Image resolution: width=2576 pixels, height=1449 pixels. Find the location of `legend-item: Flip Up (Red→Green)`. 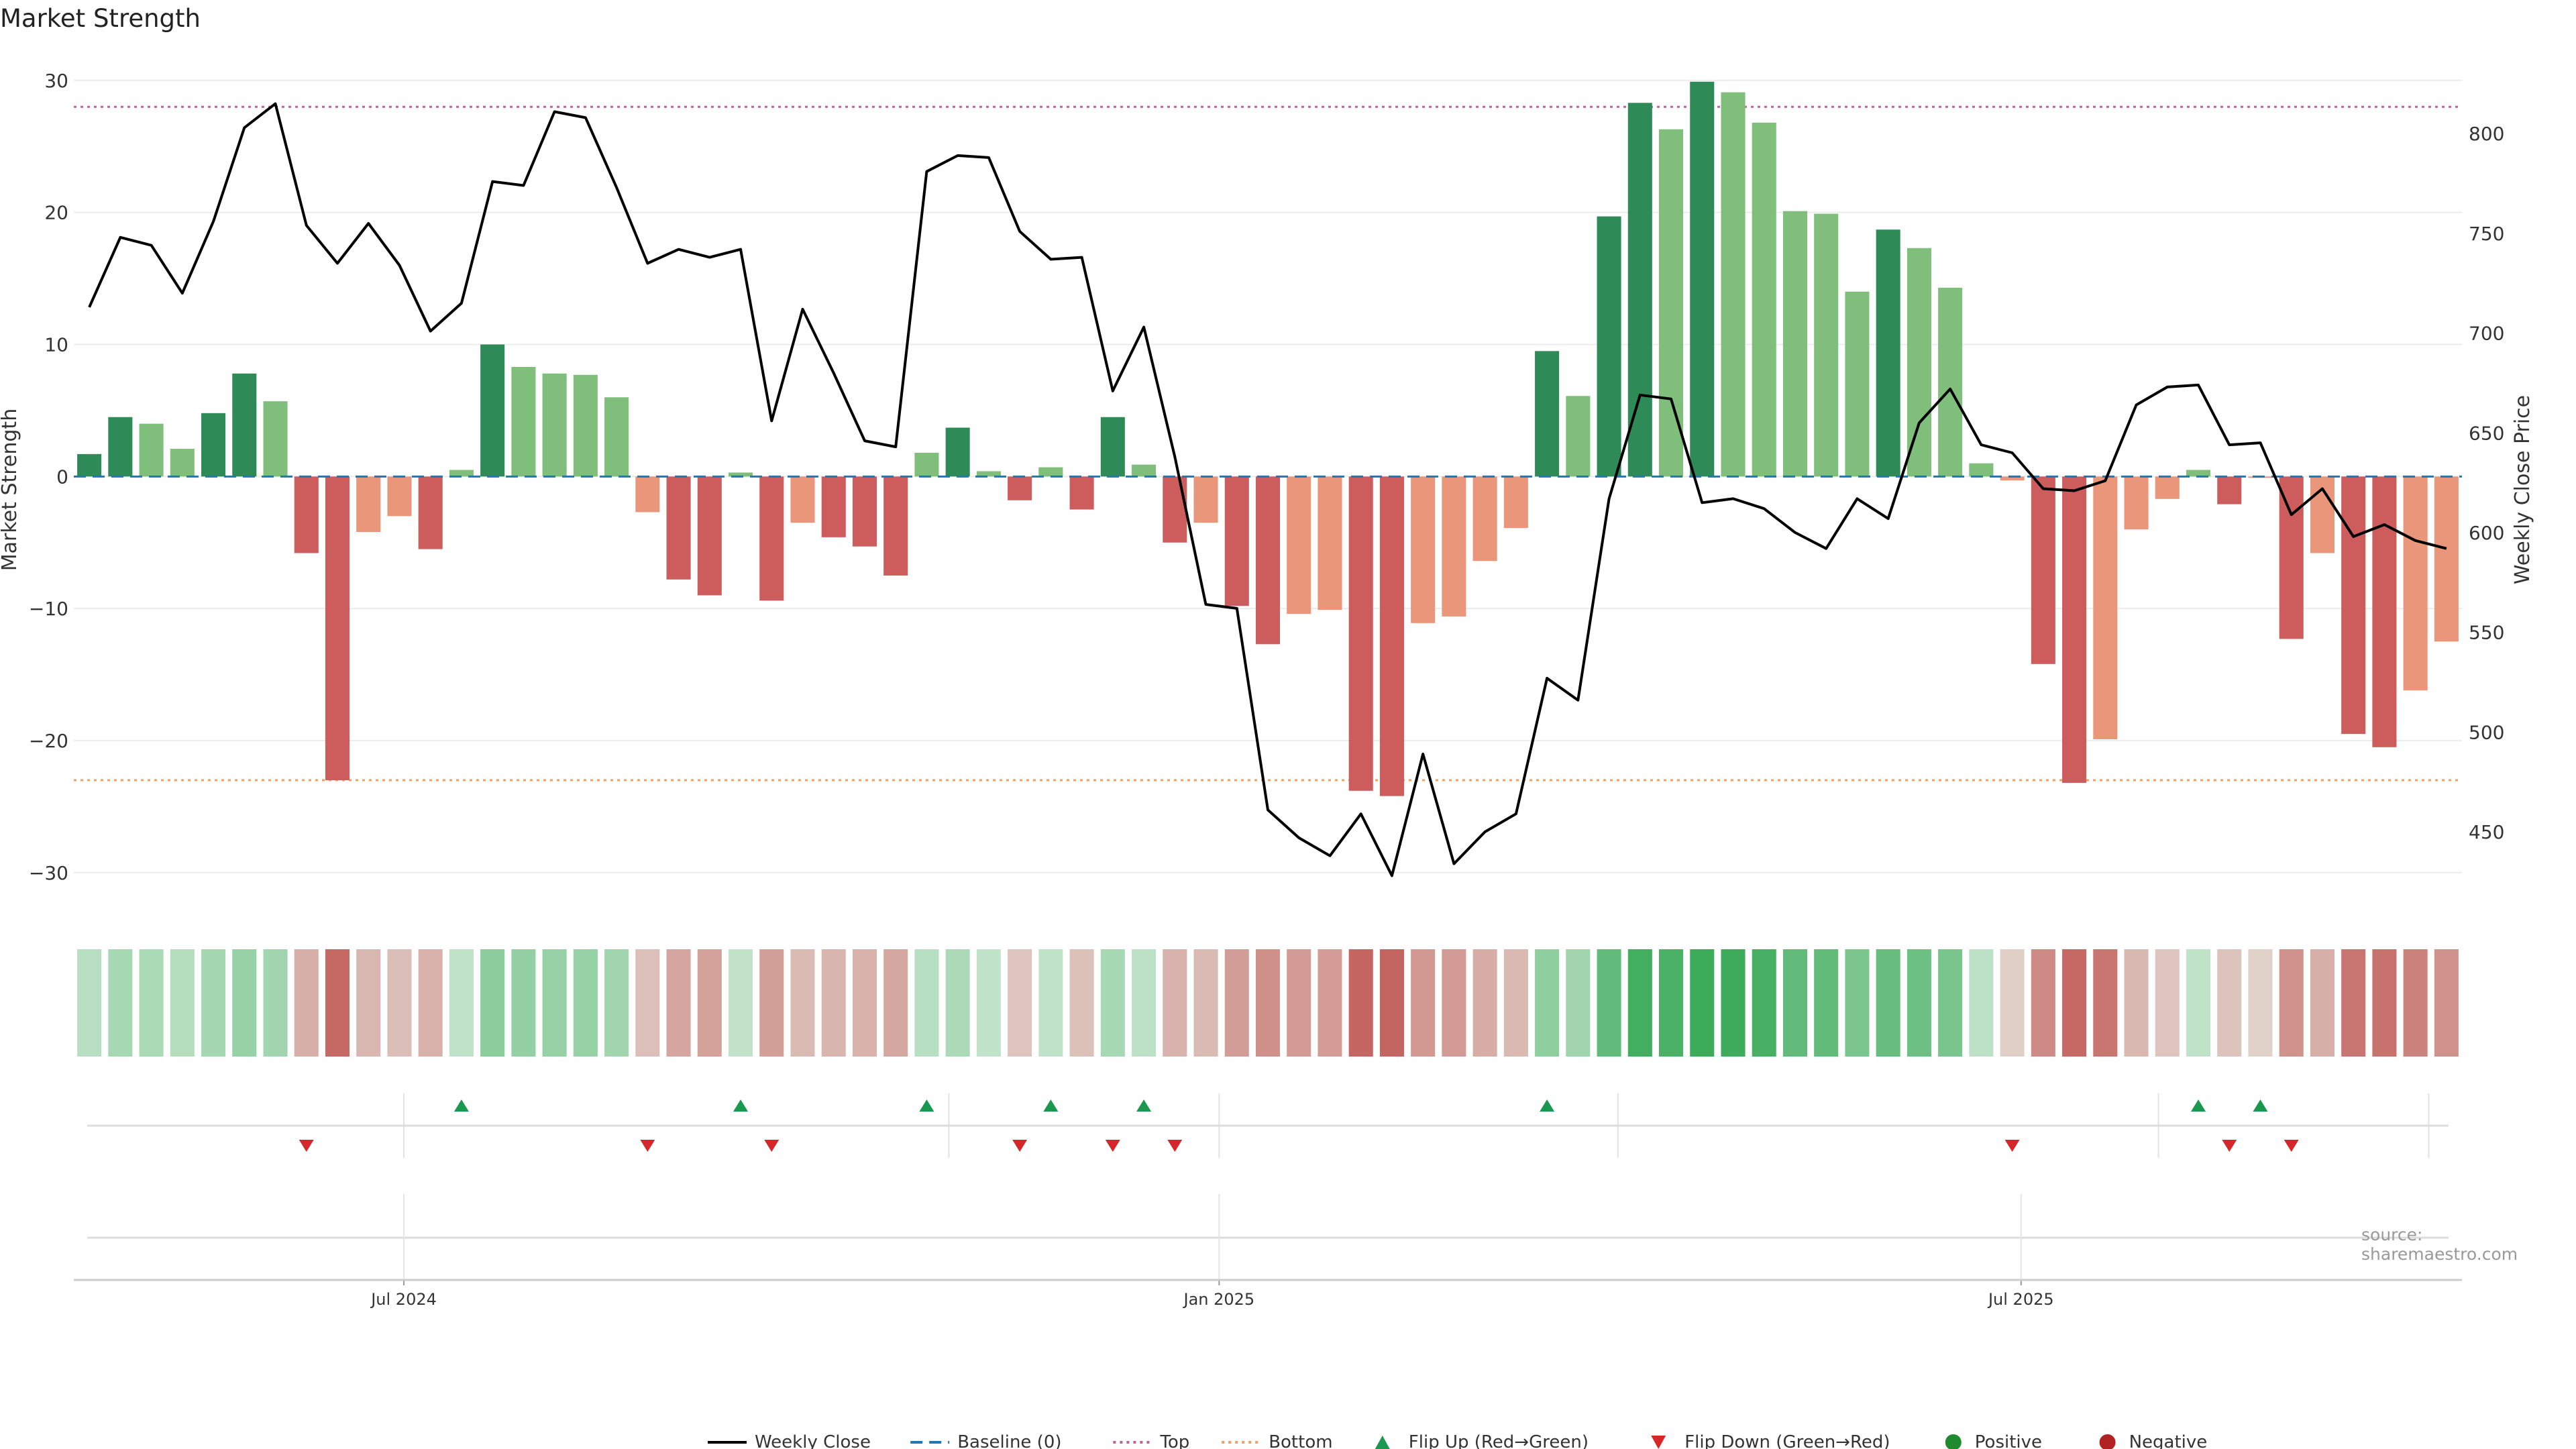

legend-item: Flip Up (Red→Green) is located at coordinates (1482, 1440).